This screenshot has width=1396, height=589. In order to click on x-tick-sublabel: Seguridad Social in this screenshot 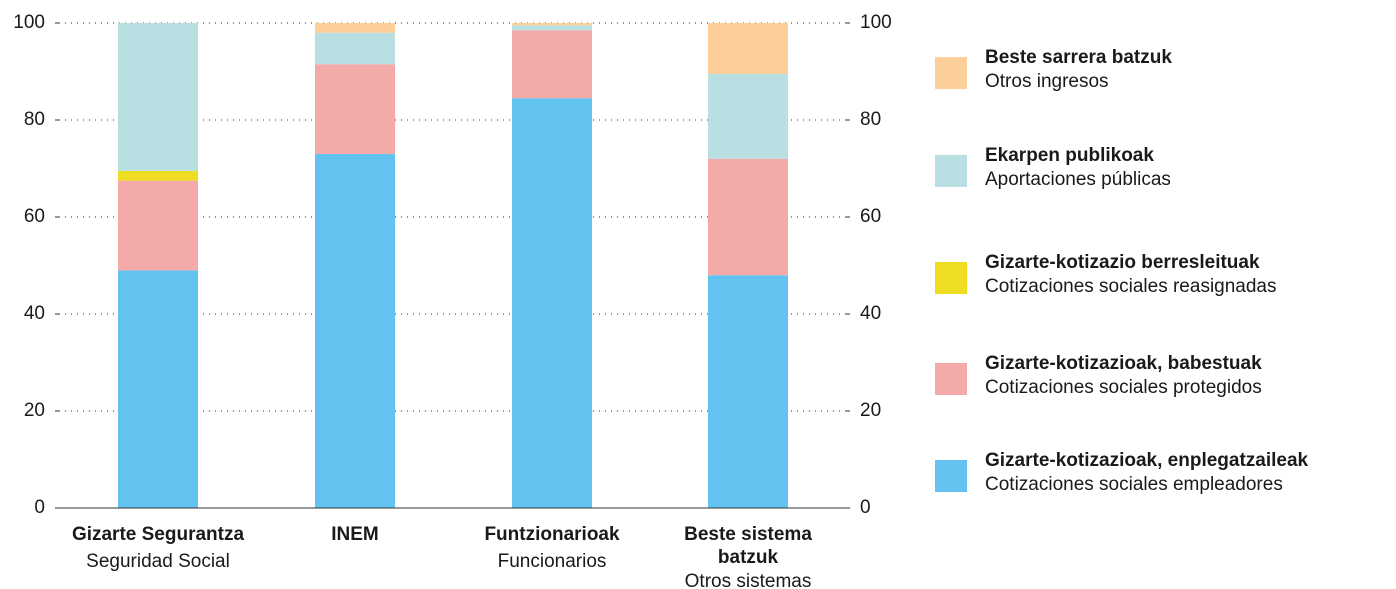, I will do `click(158, 561)`.